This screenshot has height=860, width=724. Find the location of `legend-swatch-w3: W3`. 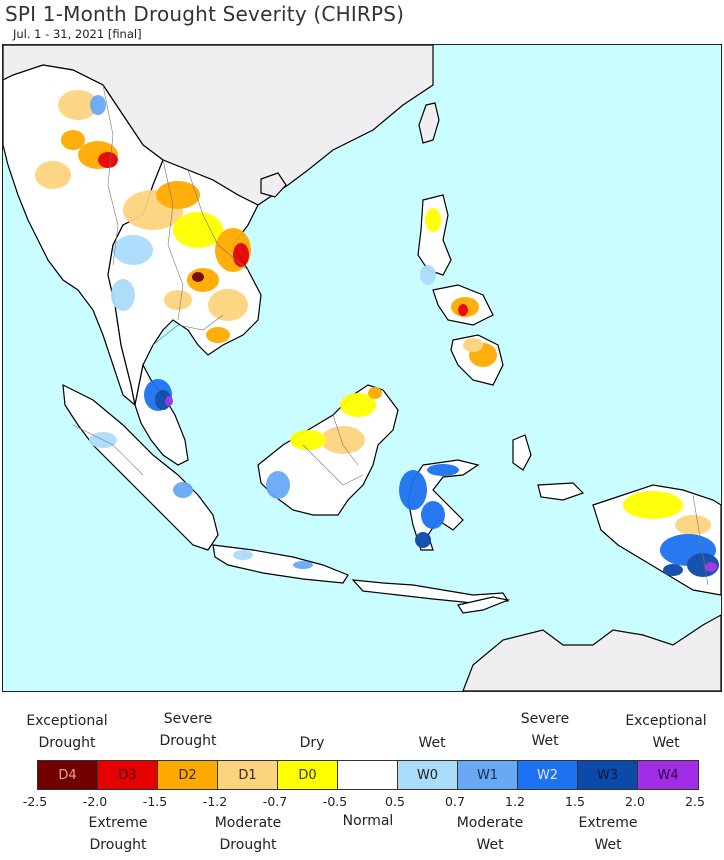

legend-swatch-w3: W3 is located at coordinates (608, 775).